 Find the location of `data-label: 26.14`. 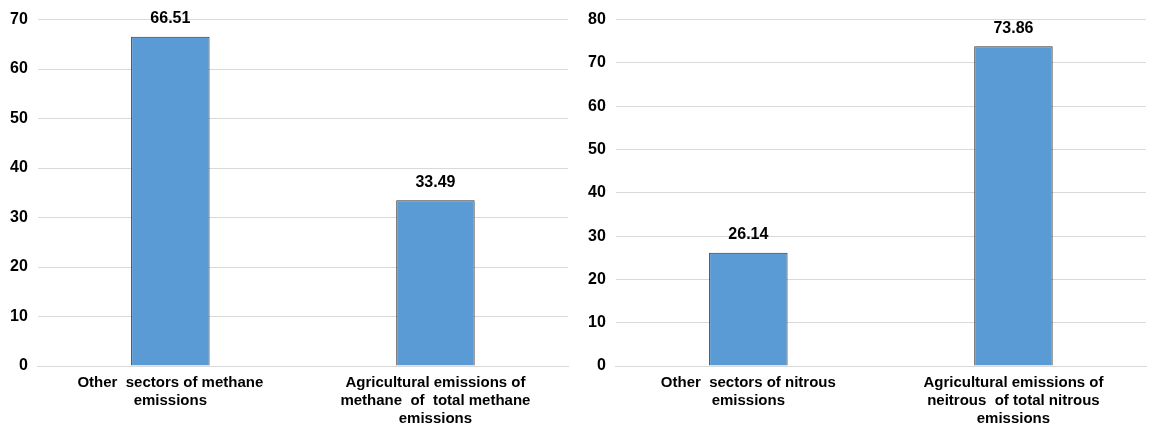

data-label: 26.14 is located at coordinates (748, 234).